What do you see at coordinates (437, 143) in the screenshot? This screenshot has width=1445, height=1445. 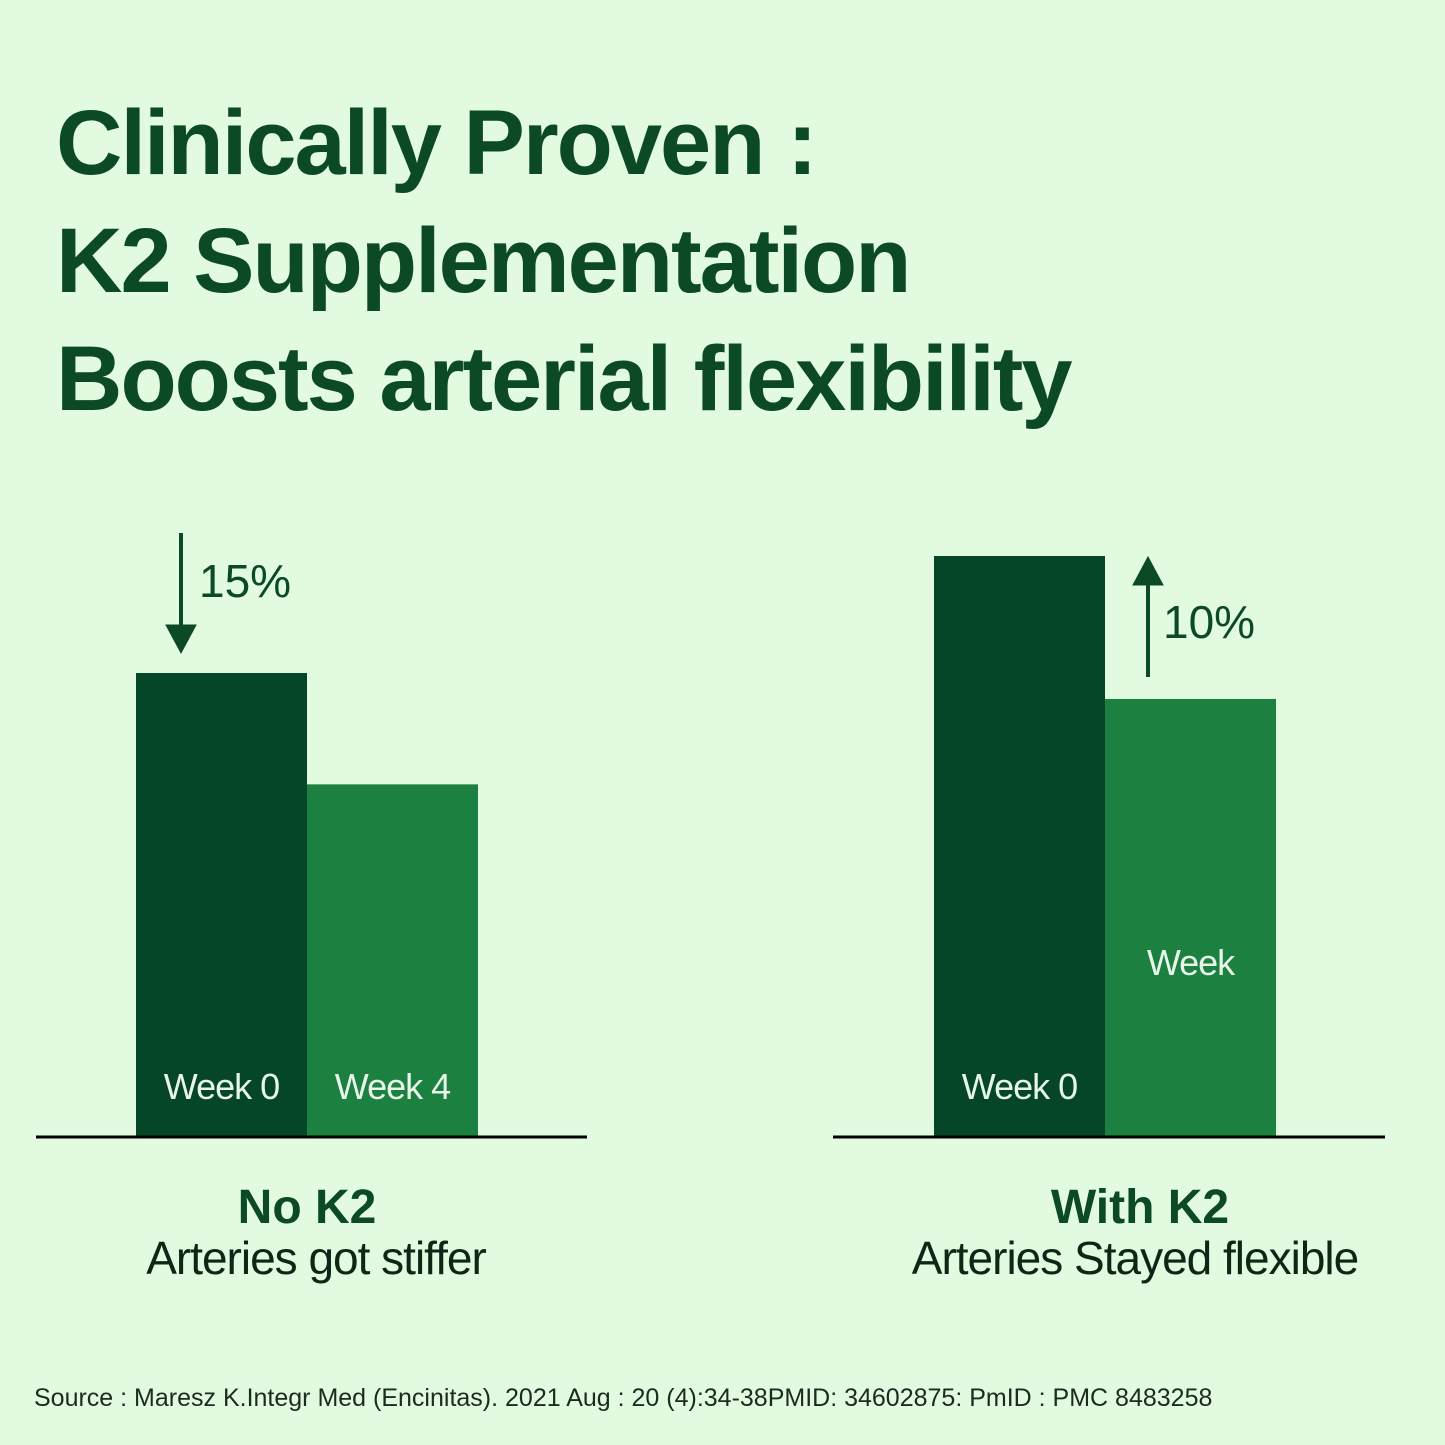 I see `title-line-1: Clinically Proven :` at bounding box center [437, 143].